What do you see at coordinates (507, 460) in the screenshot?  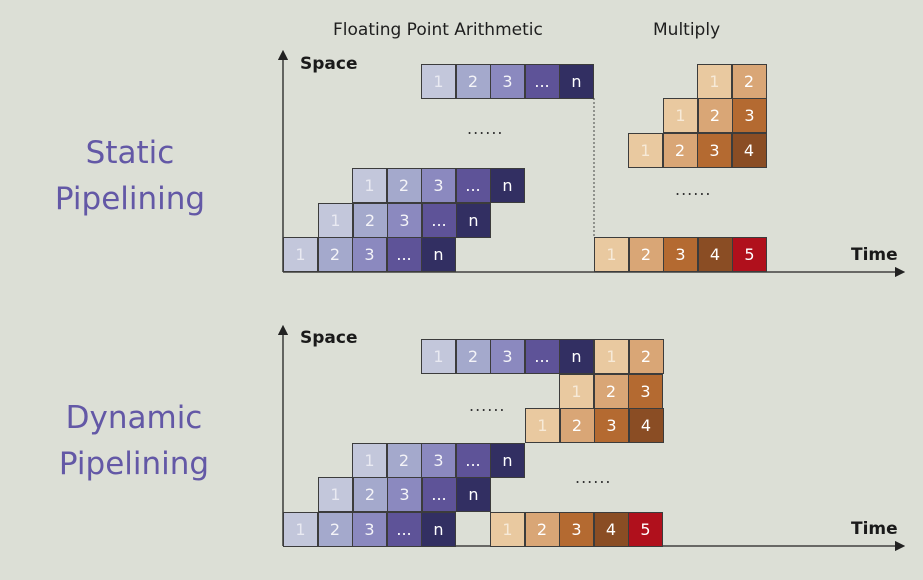 I see `dynamic-fp-row-3-cell-n: n` at bounding box center [507, 460].